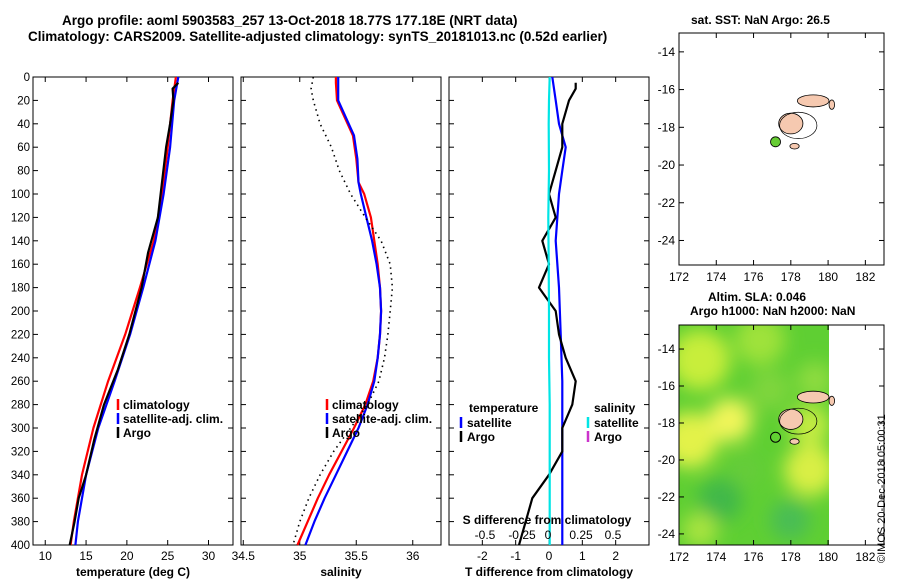 The image size is (900, 580). What do you see at coordinates (549, 556) in the screenshot?
I see `difference-xtick-label: 0` at bounding box center [549, 556].